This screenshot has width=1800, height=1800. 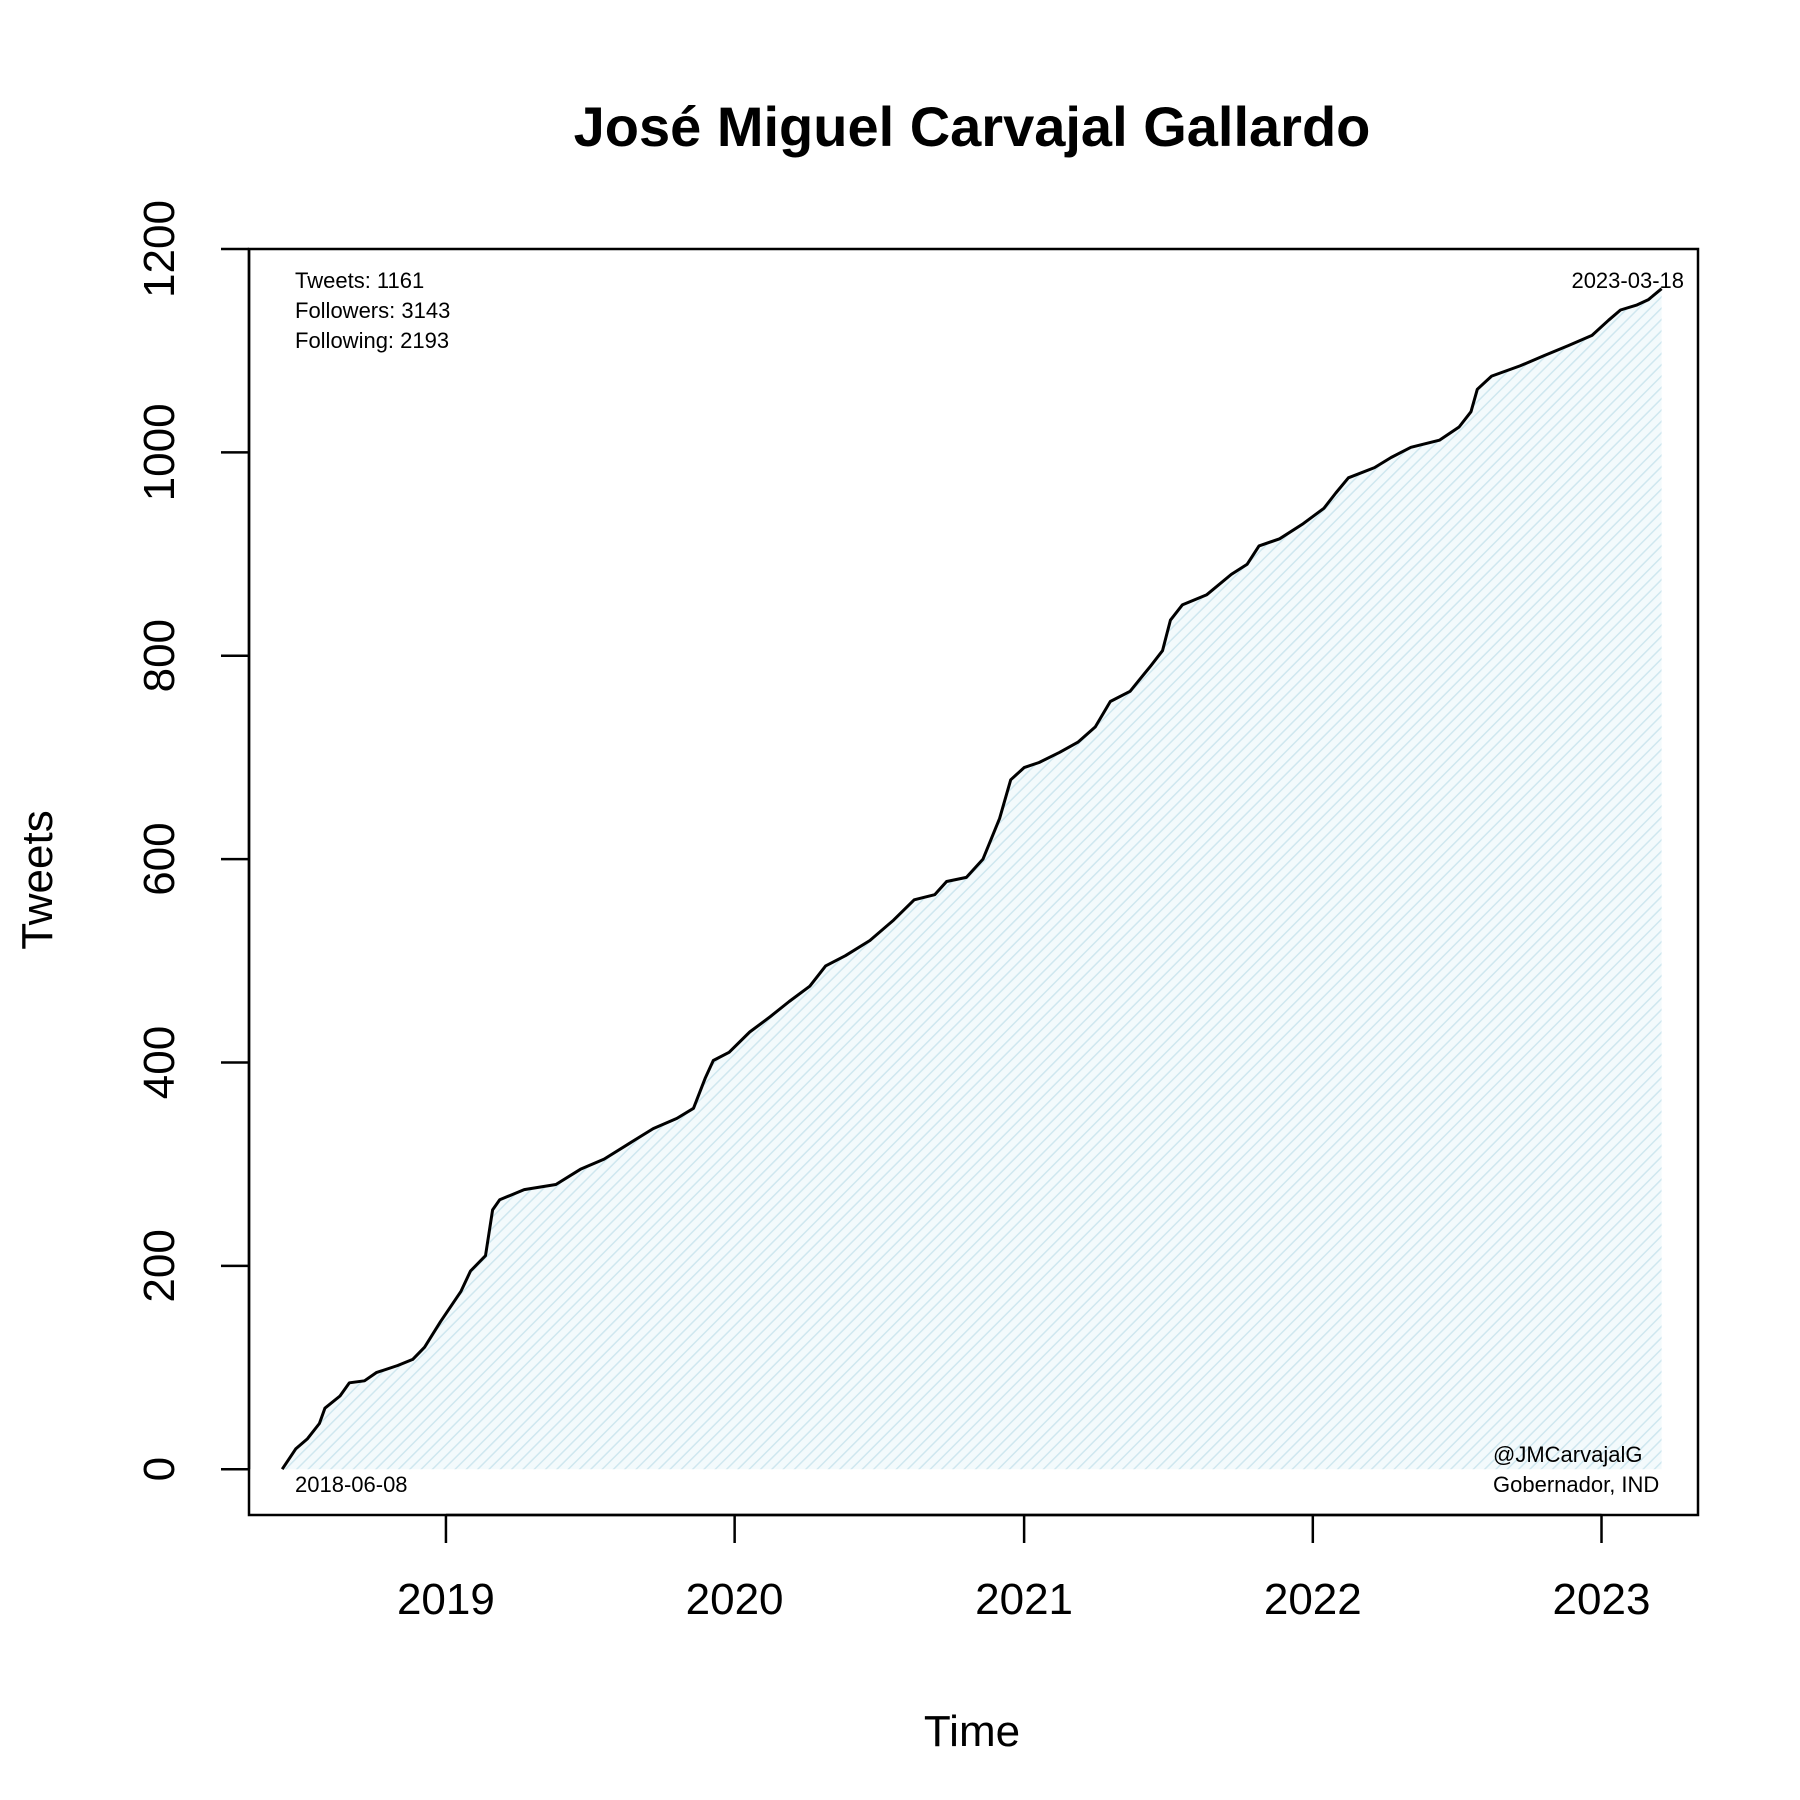 What do you see at coordinates (159, 1265) in the screenshot?
I see `y-tick-label: 200` at bounding box center [159, 1265].